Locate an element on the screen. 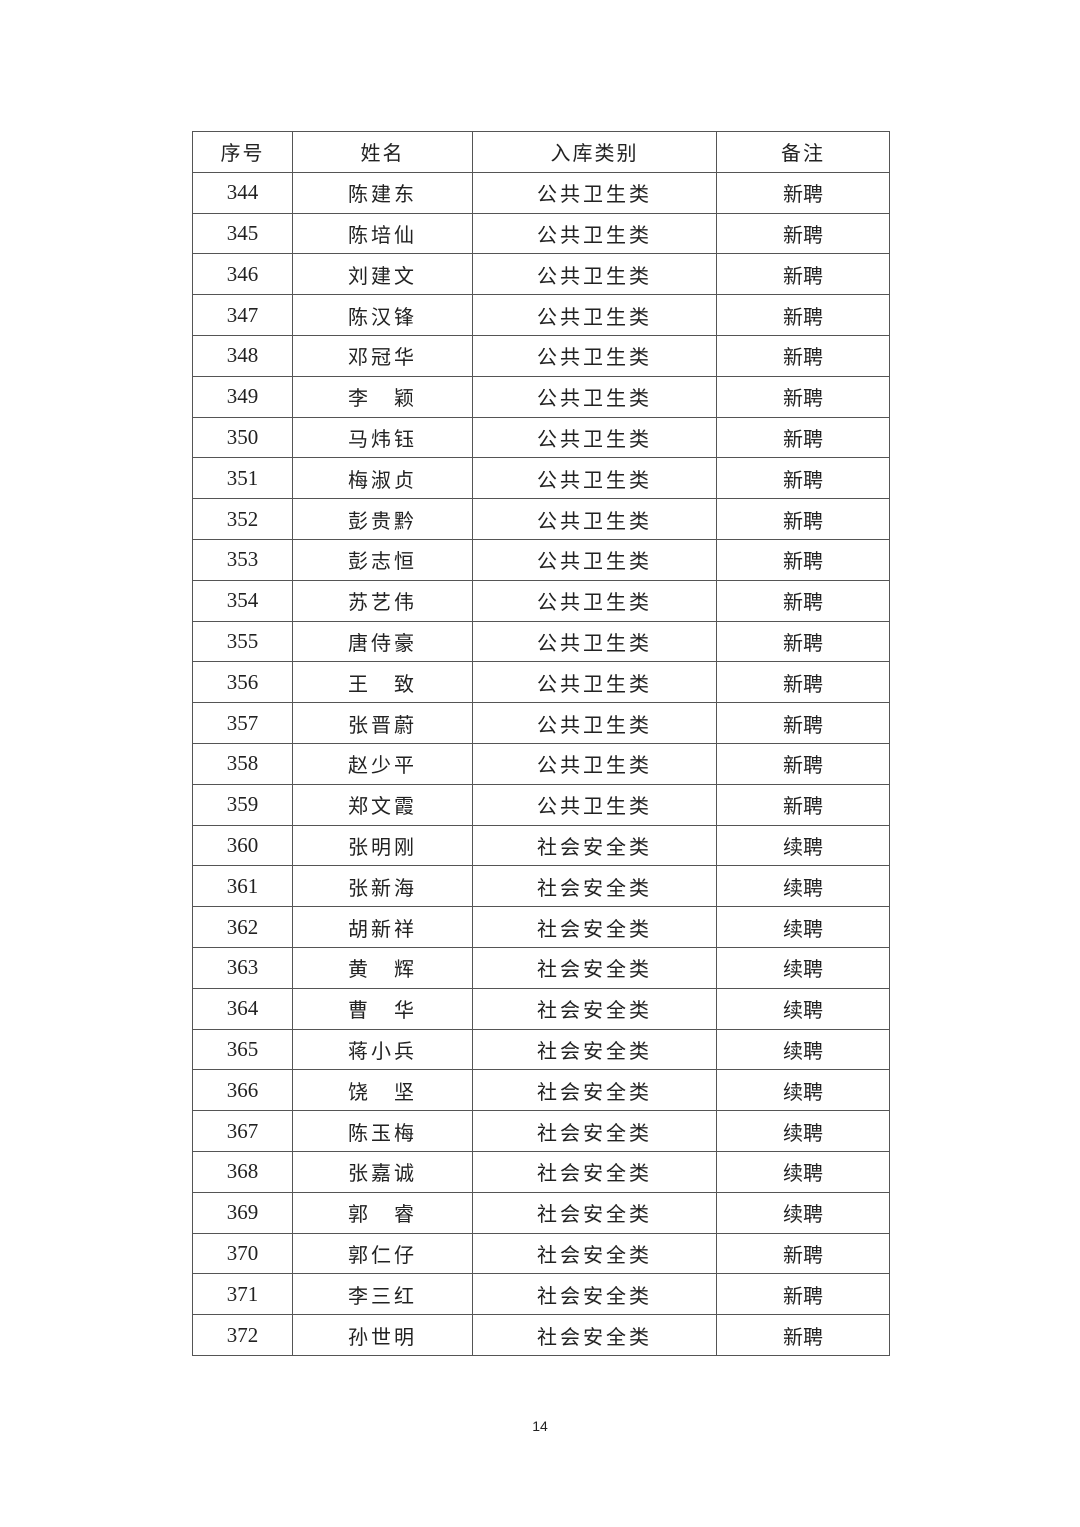  cell-name: 陈玉梅 is located at coordinates (382, 1131).